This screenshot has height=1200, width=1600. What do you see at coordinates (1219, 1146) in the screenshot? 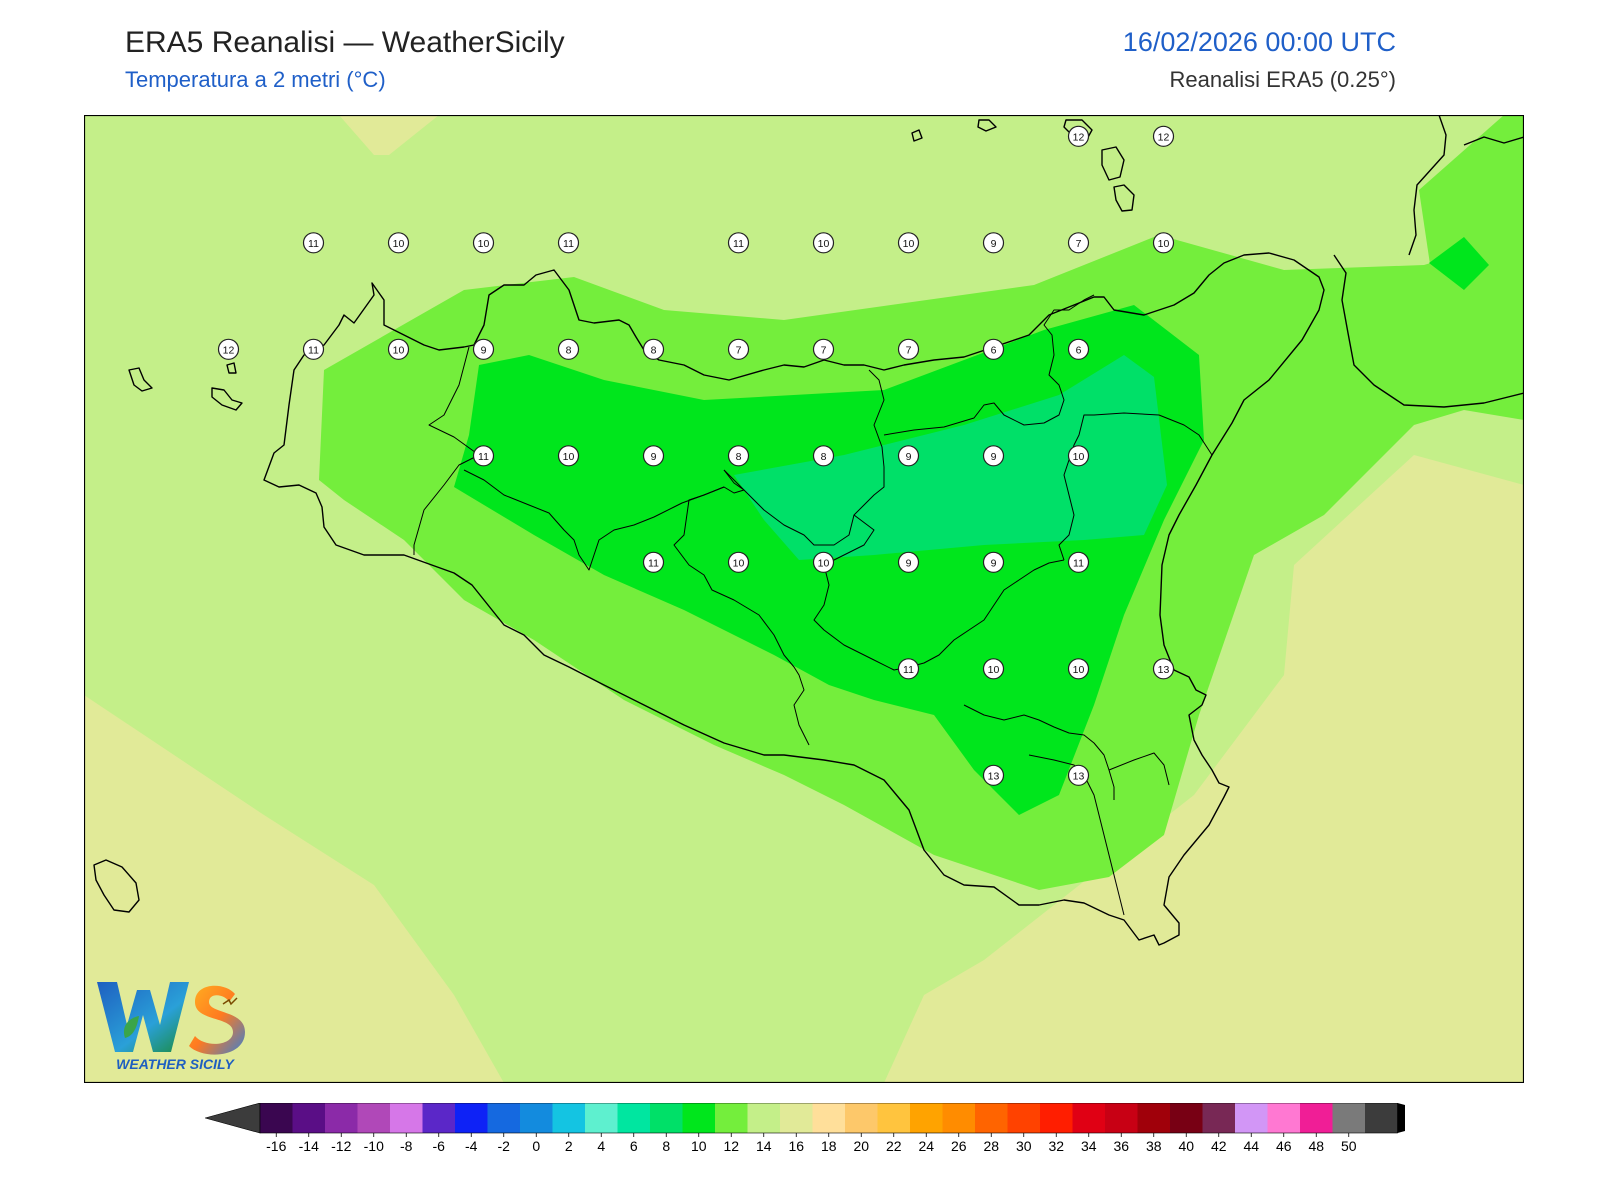
I see `colorbar-tick-label: 42` at bounding box center [1219, 1146].